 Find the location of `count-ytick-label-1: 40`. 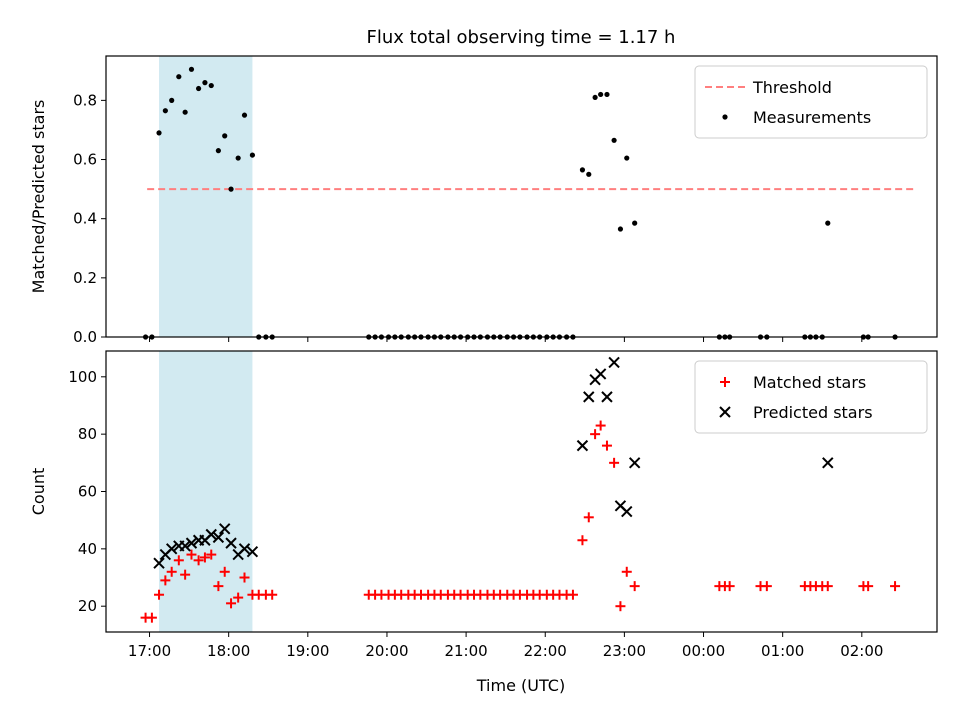

count-ytick-label-1: 40 is located at coordinates (87, 549).